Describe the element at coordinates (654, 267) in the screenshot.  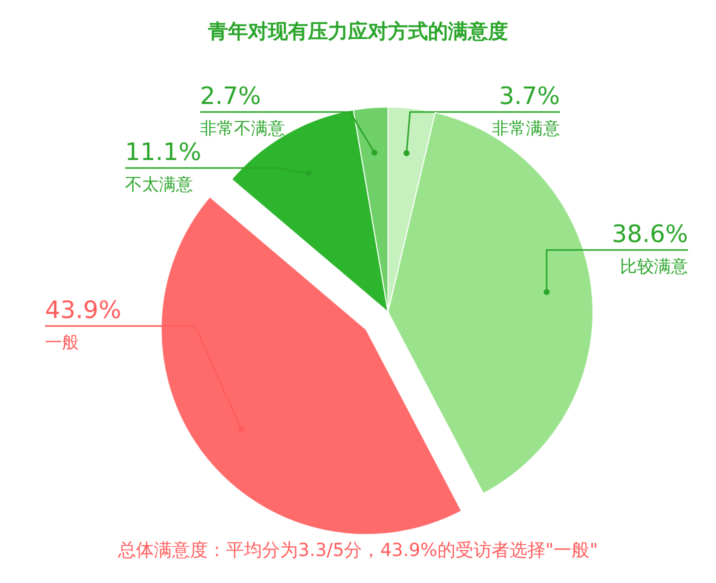
I see `slice-label: 比较满意` at that location.